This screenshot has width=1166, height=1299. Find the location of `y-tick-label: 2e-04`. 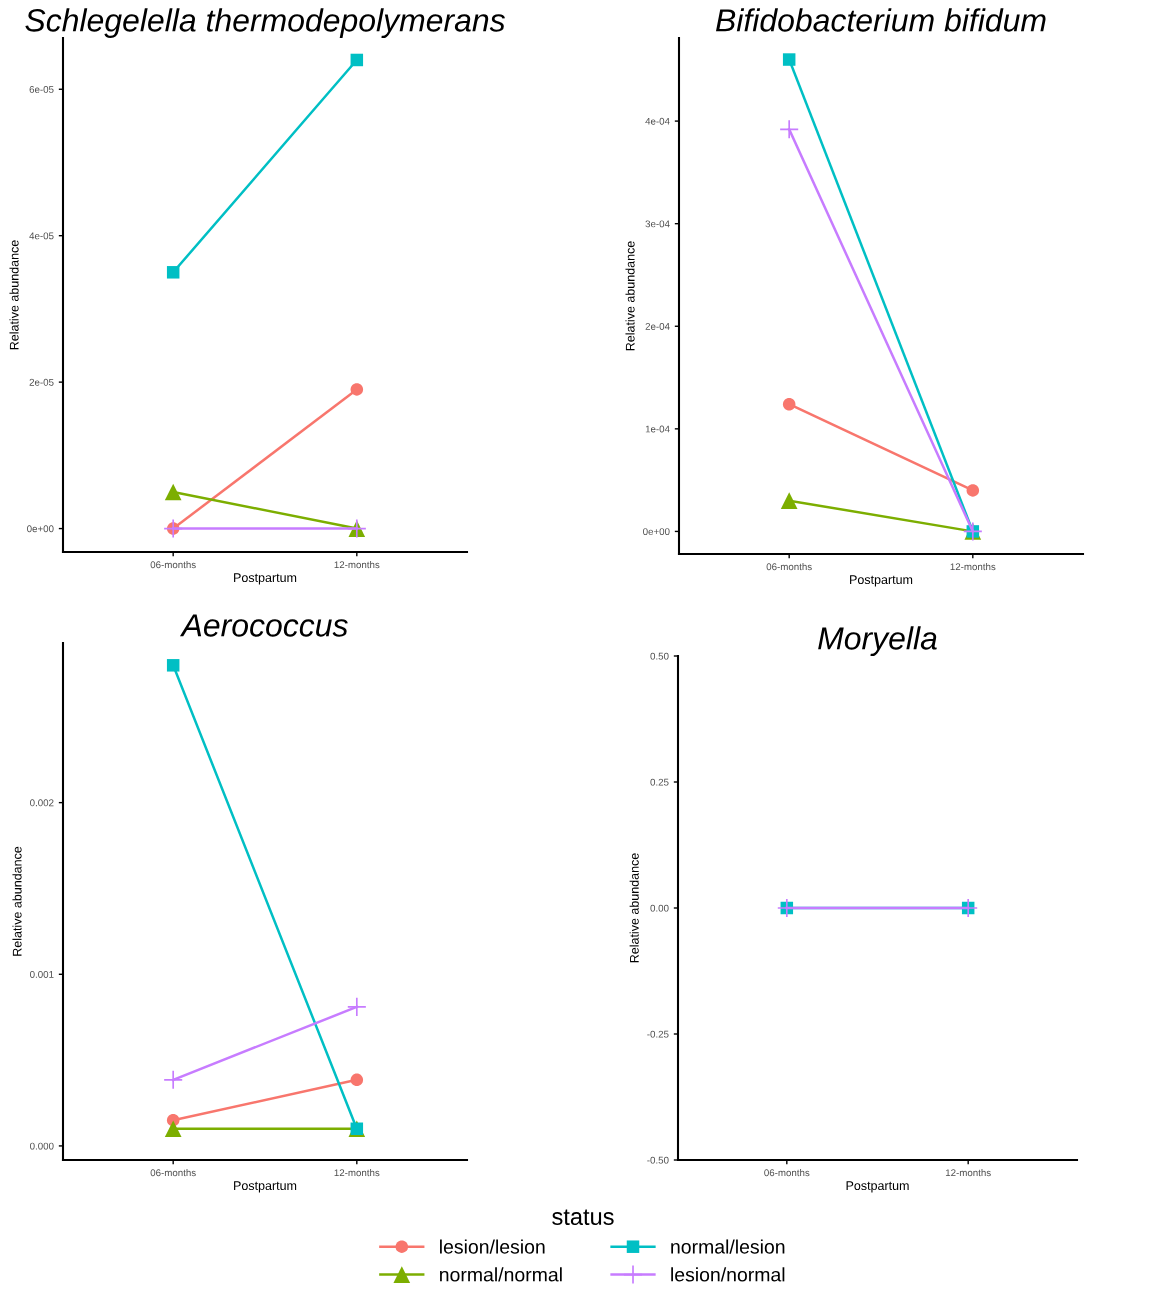

y-tick-label: 2e-04 is located at coordinates (657, 326).